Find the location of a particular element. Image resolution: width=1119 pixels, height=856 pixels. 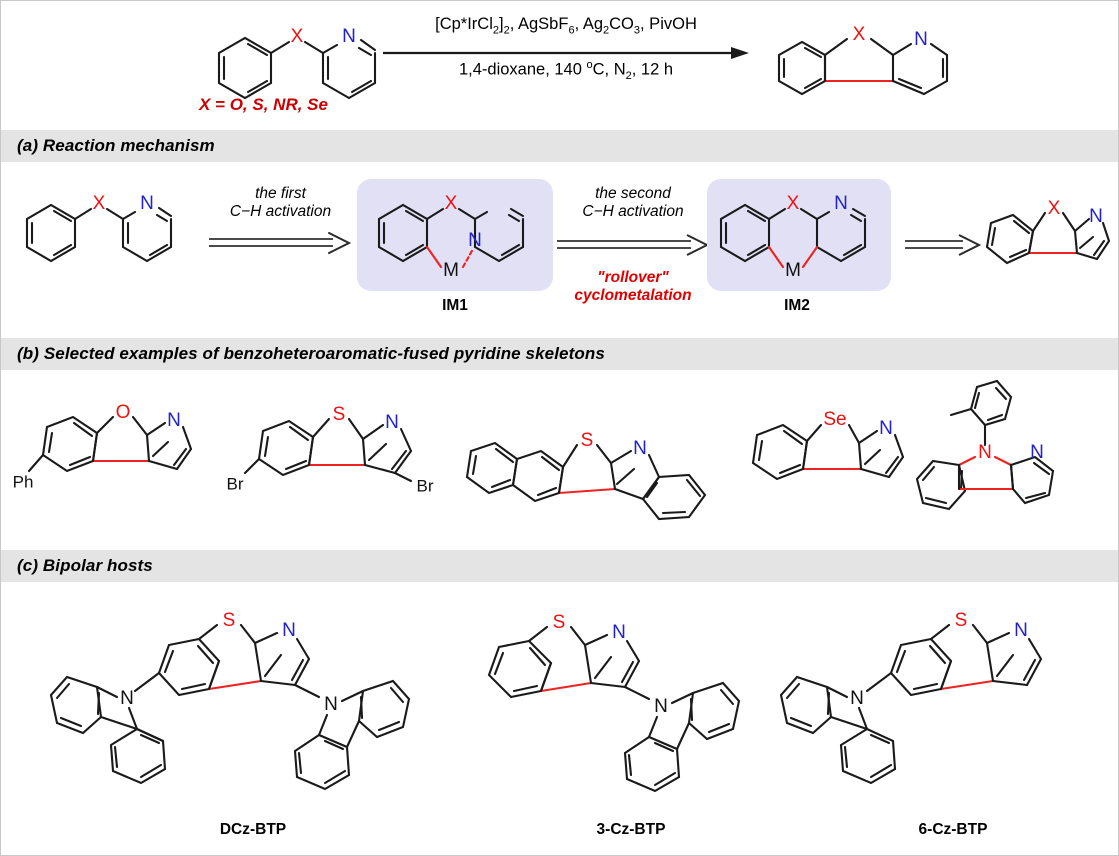

host-1-structure: S N N N is located at coordinates (250, 707).